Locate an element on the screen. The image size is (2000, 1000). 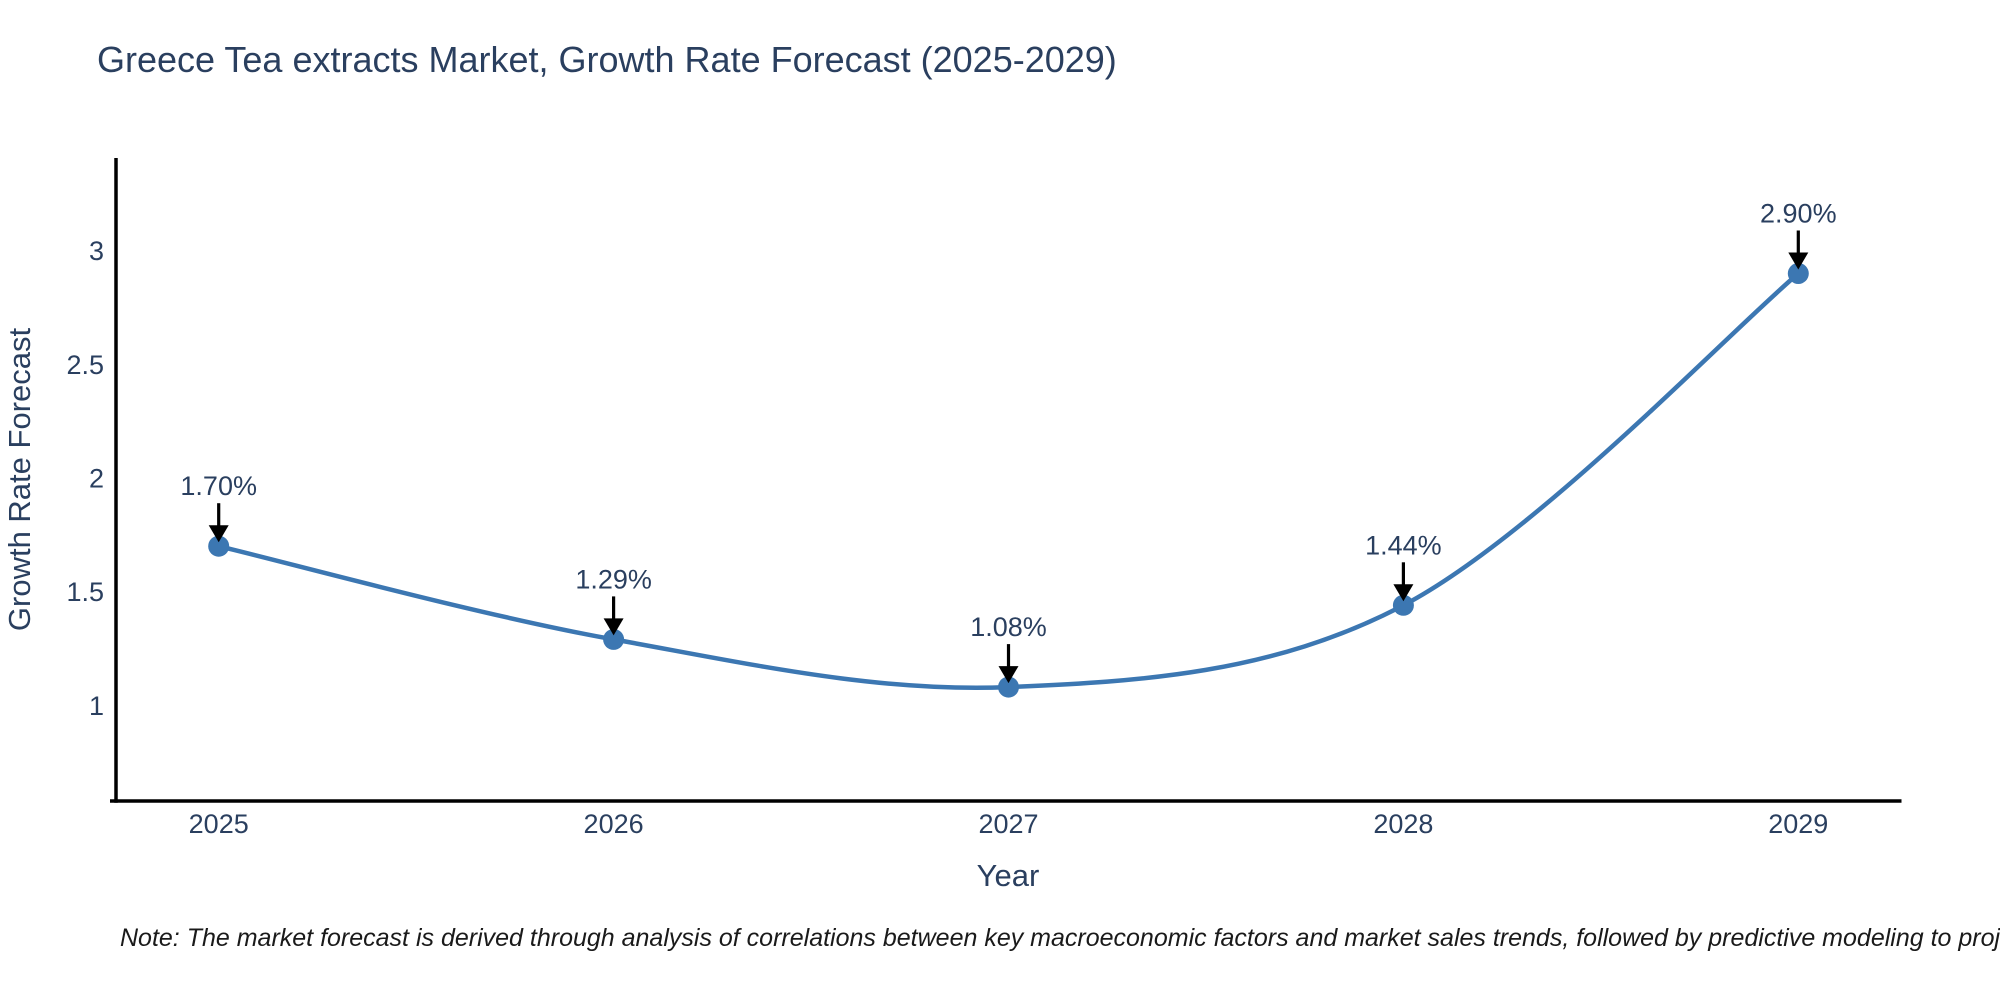
x-tick-label-2026: 2026 is located at coordinates (614, 824).